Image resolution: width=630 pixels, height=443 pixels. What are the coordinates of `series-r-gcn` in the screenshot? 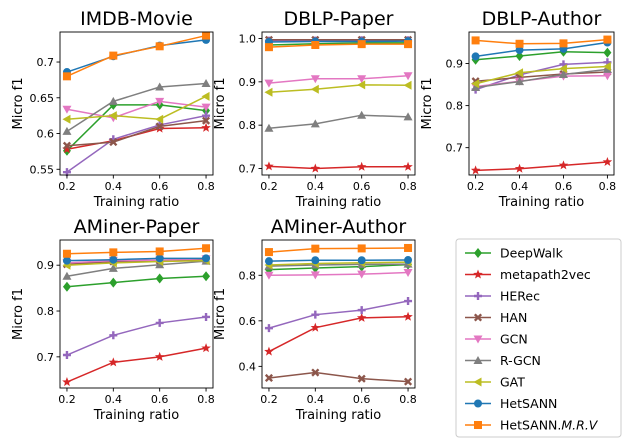 It's located at (541, 78).